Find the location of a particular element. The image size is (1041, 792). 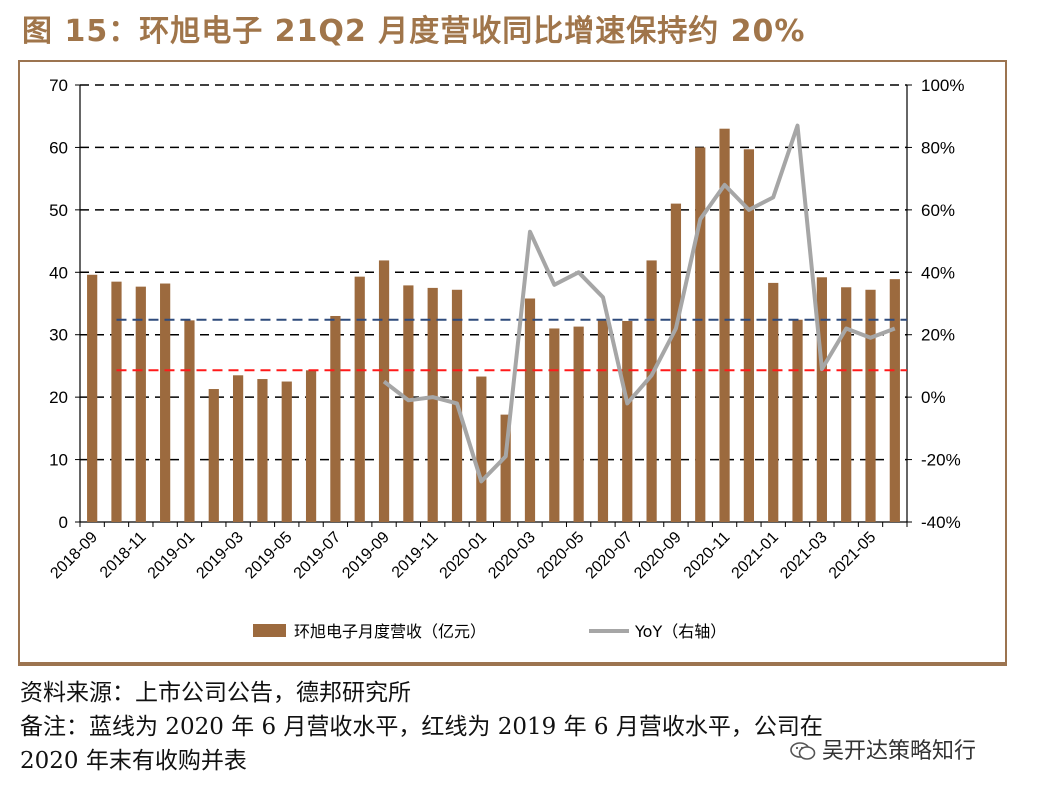

x-tick-label: 2018-09 is located at coordinates (74, 556).